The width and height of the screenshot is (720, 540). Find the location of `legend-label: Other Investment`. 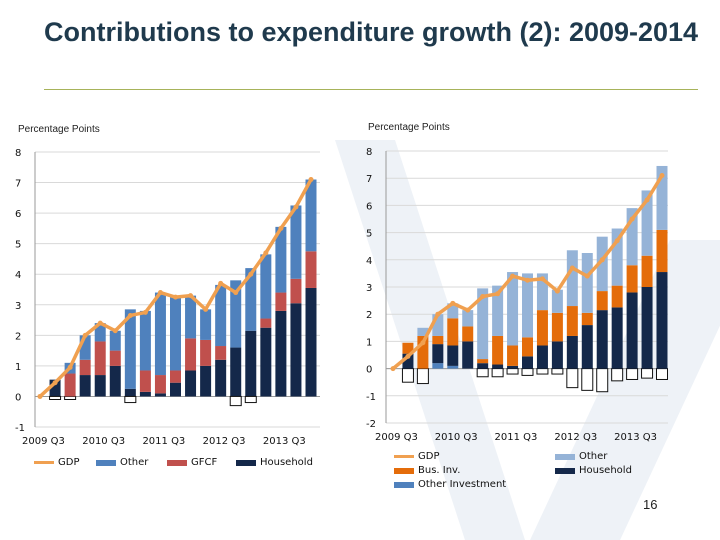

legend-label: Other Investment is located at coordinates (462, 484).